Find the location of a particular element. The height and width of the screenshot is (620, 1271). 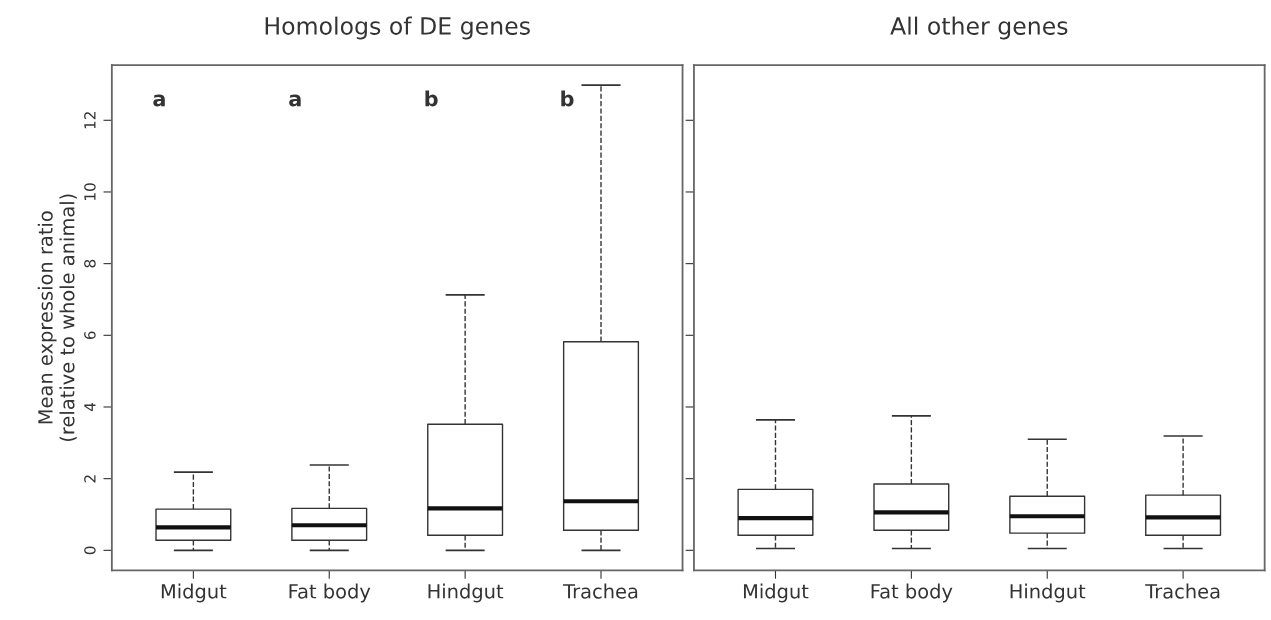

y-tick-label: 8 is located at coordinates (90, 263).